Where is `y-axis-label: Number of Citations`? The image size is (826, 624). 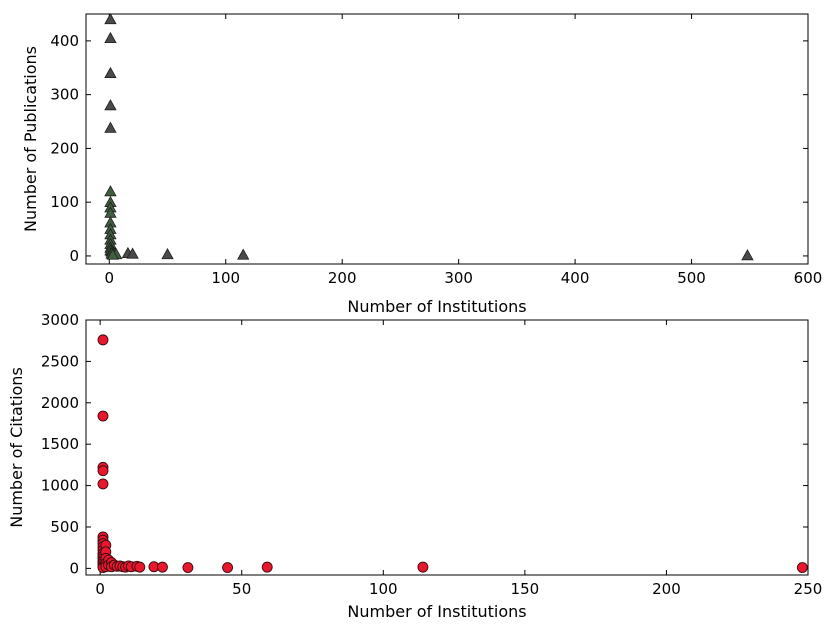 y-axis-label: Number of Citations is located at coordinates (16, 447).